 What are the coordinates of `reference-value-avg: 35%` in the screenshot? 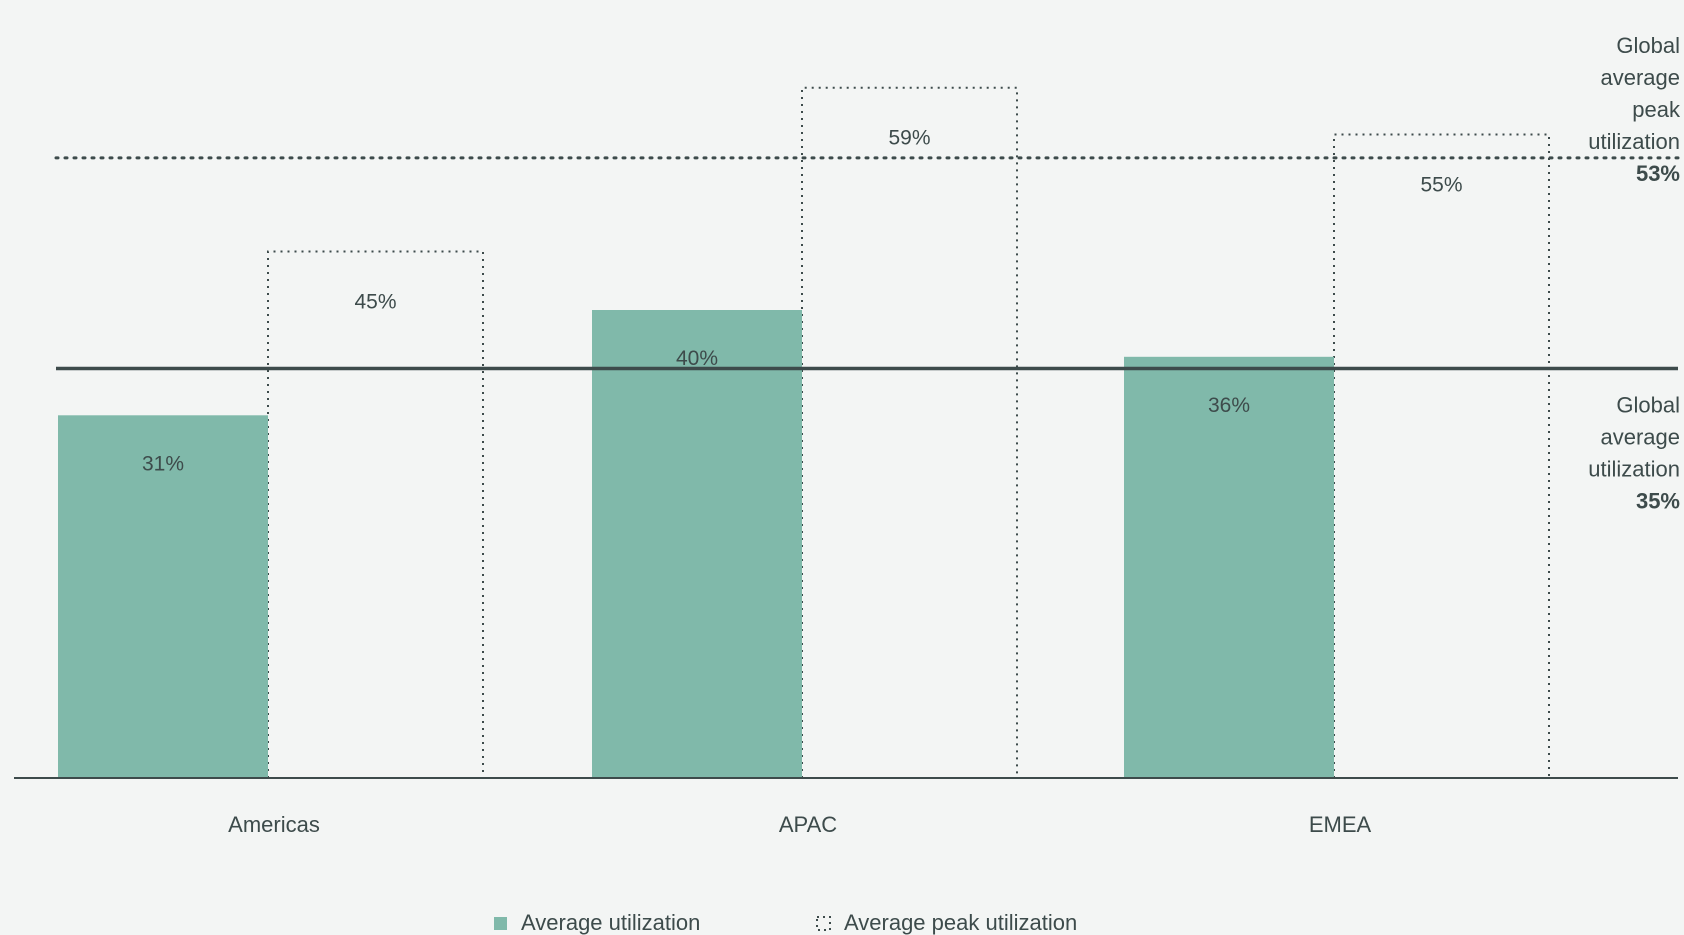 It's located at (1658, 501).